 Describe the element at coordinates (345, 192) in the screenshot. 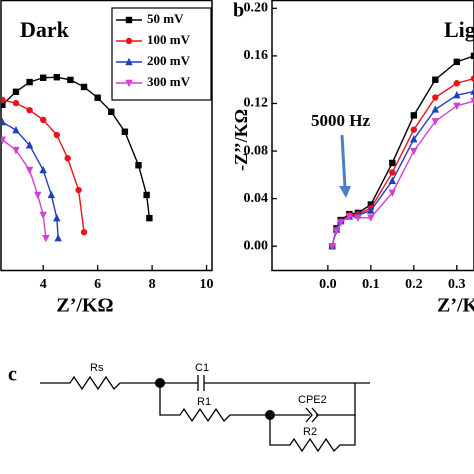

I see `arrow-head` at that location.